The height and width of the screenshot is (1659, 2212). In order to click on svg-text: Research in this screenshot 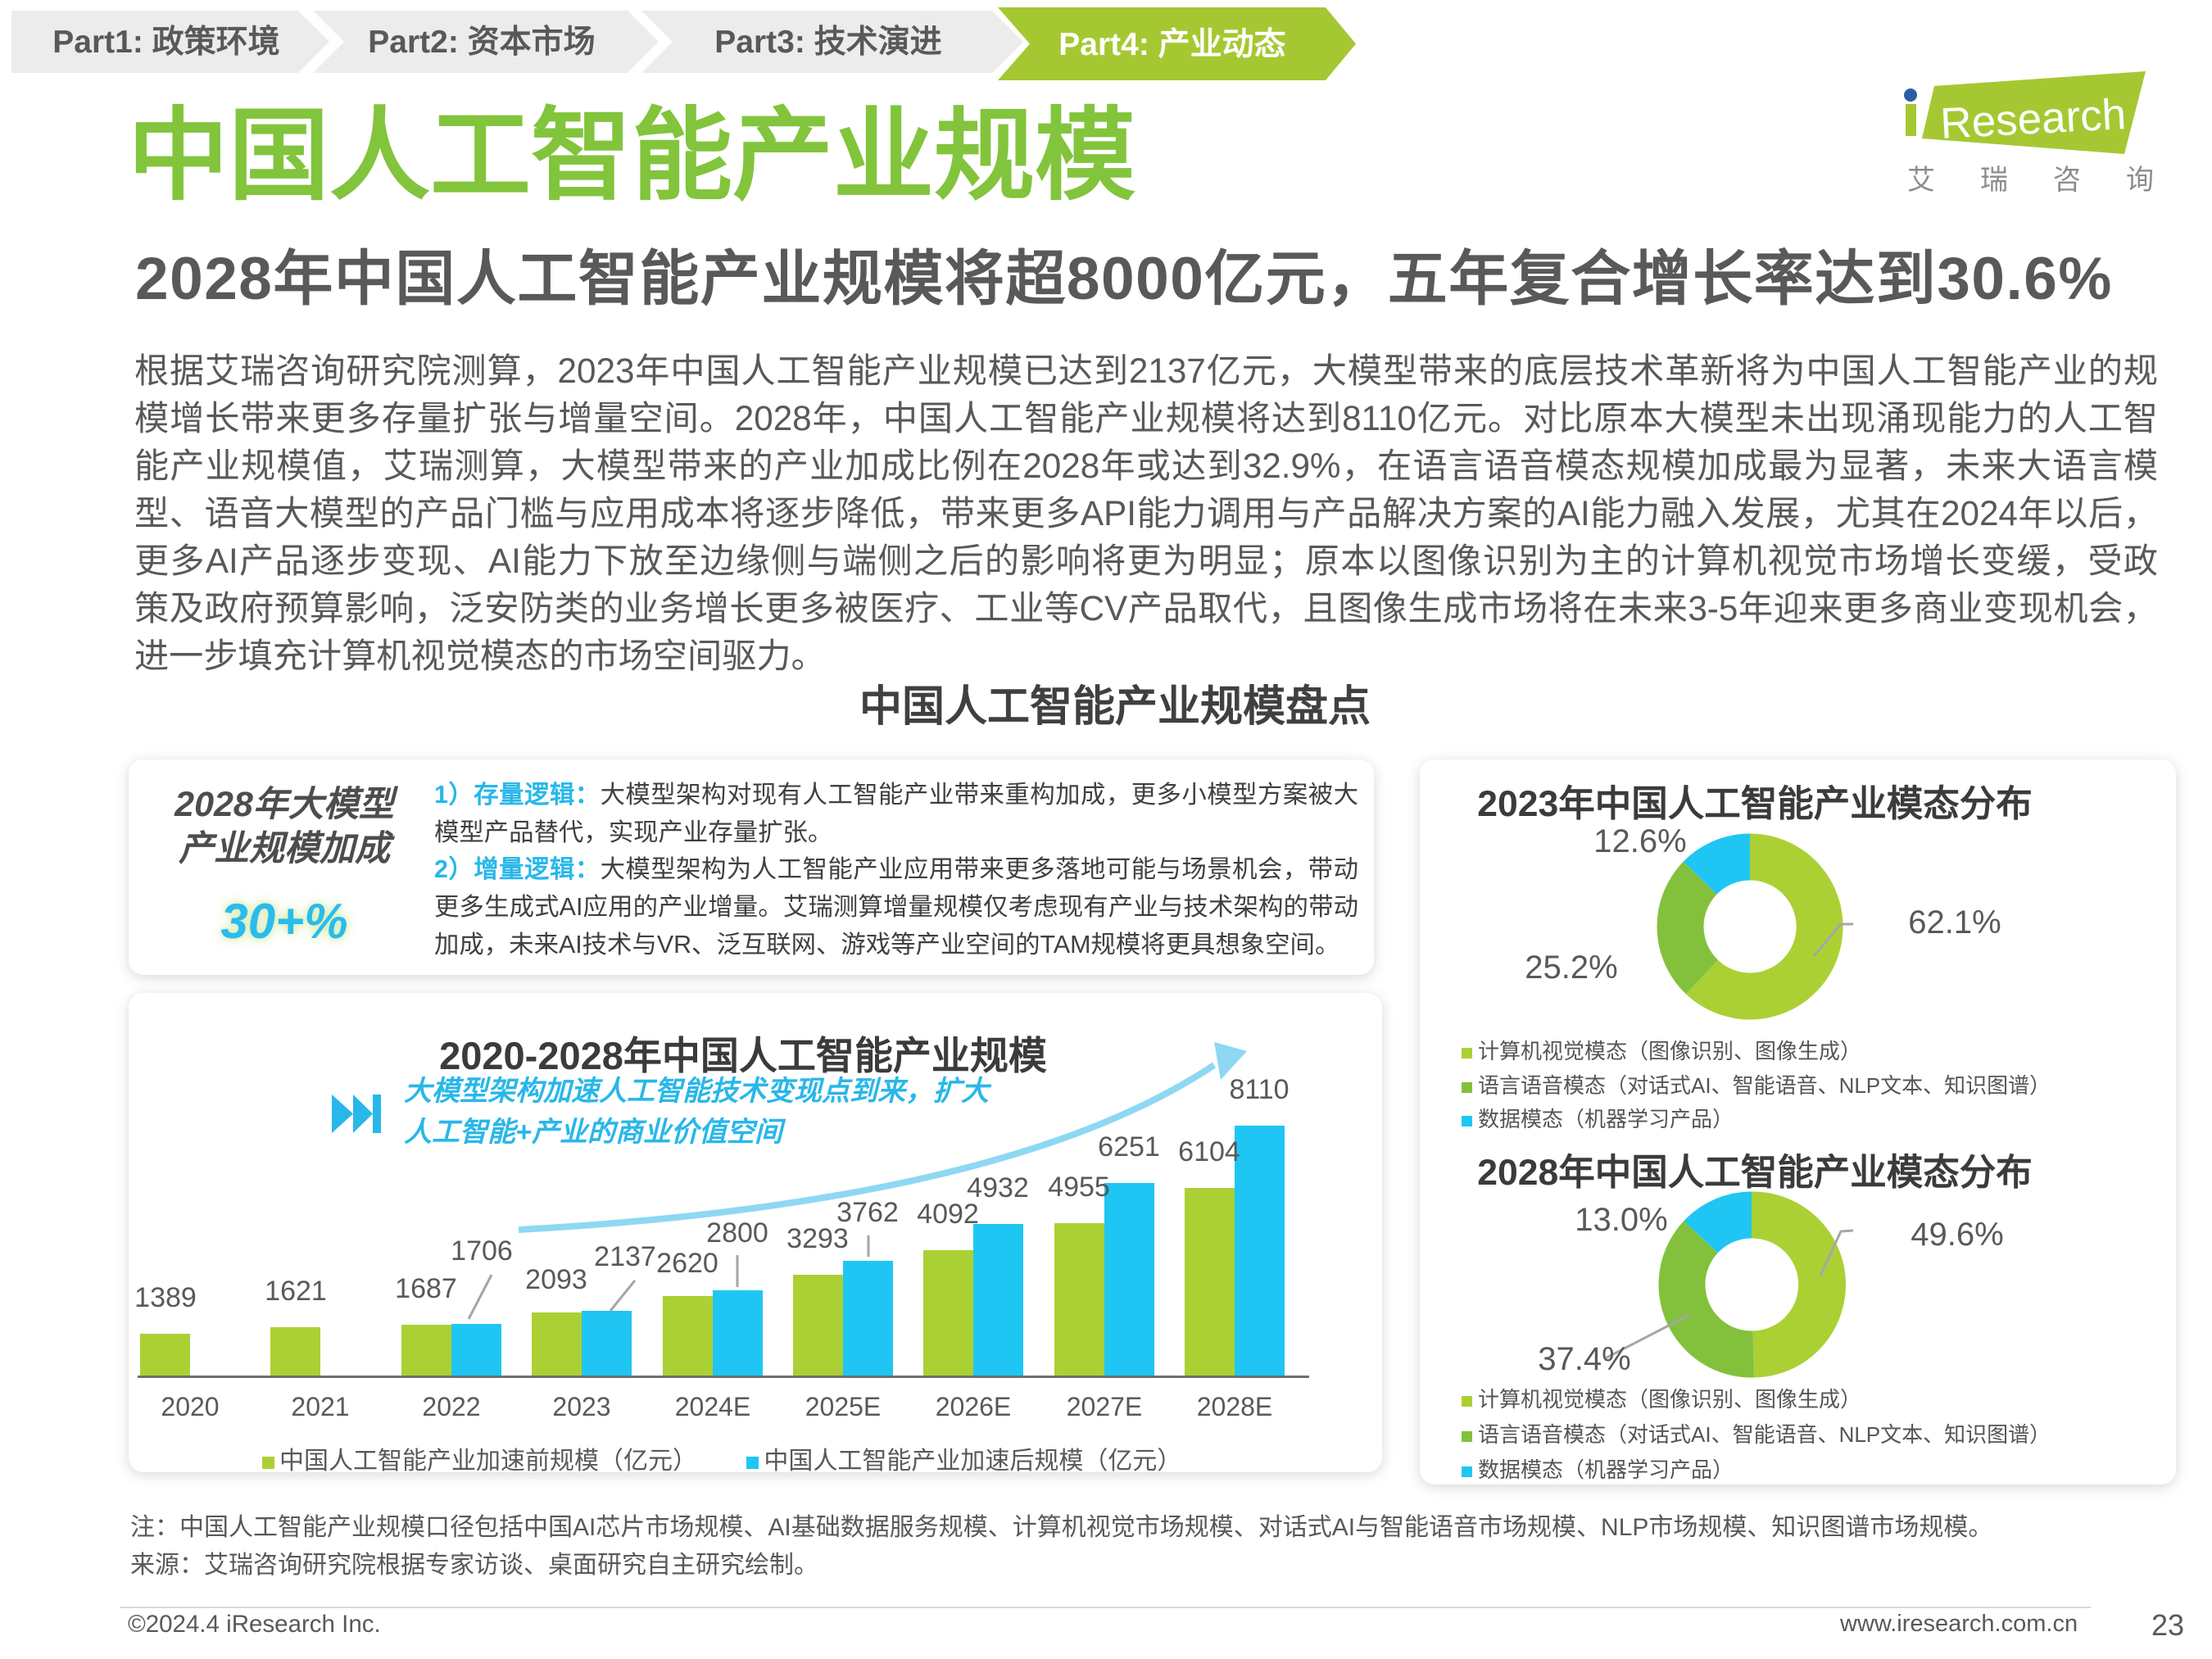, I will do `click(2033, 119)`.